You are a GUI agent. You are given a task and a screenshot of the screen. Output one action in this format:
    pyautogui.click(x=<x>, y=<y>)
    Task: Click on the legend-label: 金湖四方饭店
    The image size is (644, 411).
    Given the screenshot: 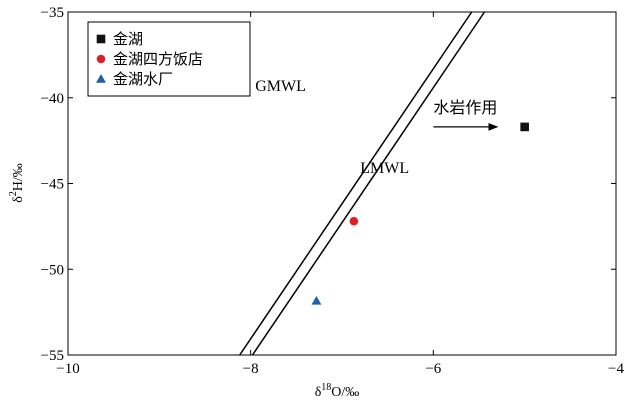 What is the action you would take?
    pyautogui.click(x=158, y=59)
    